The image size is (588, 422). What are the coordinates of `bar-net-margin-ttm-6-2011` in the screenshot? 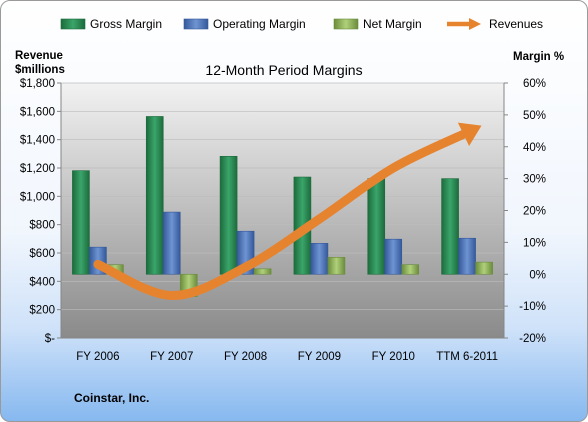 It's located at (484, 268).